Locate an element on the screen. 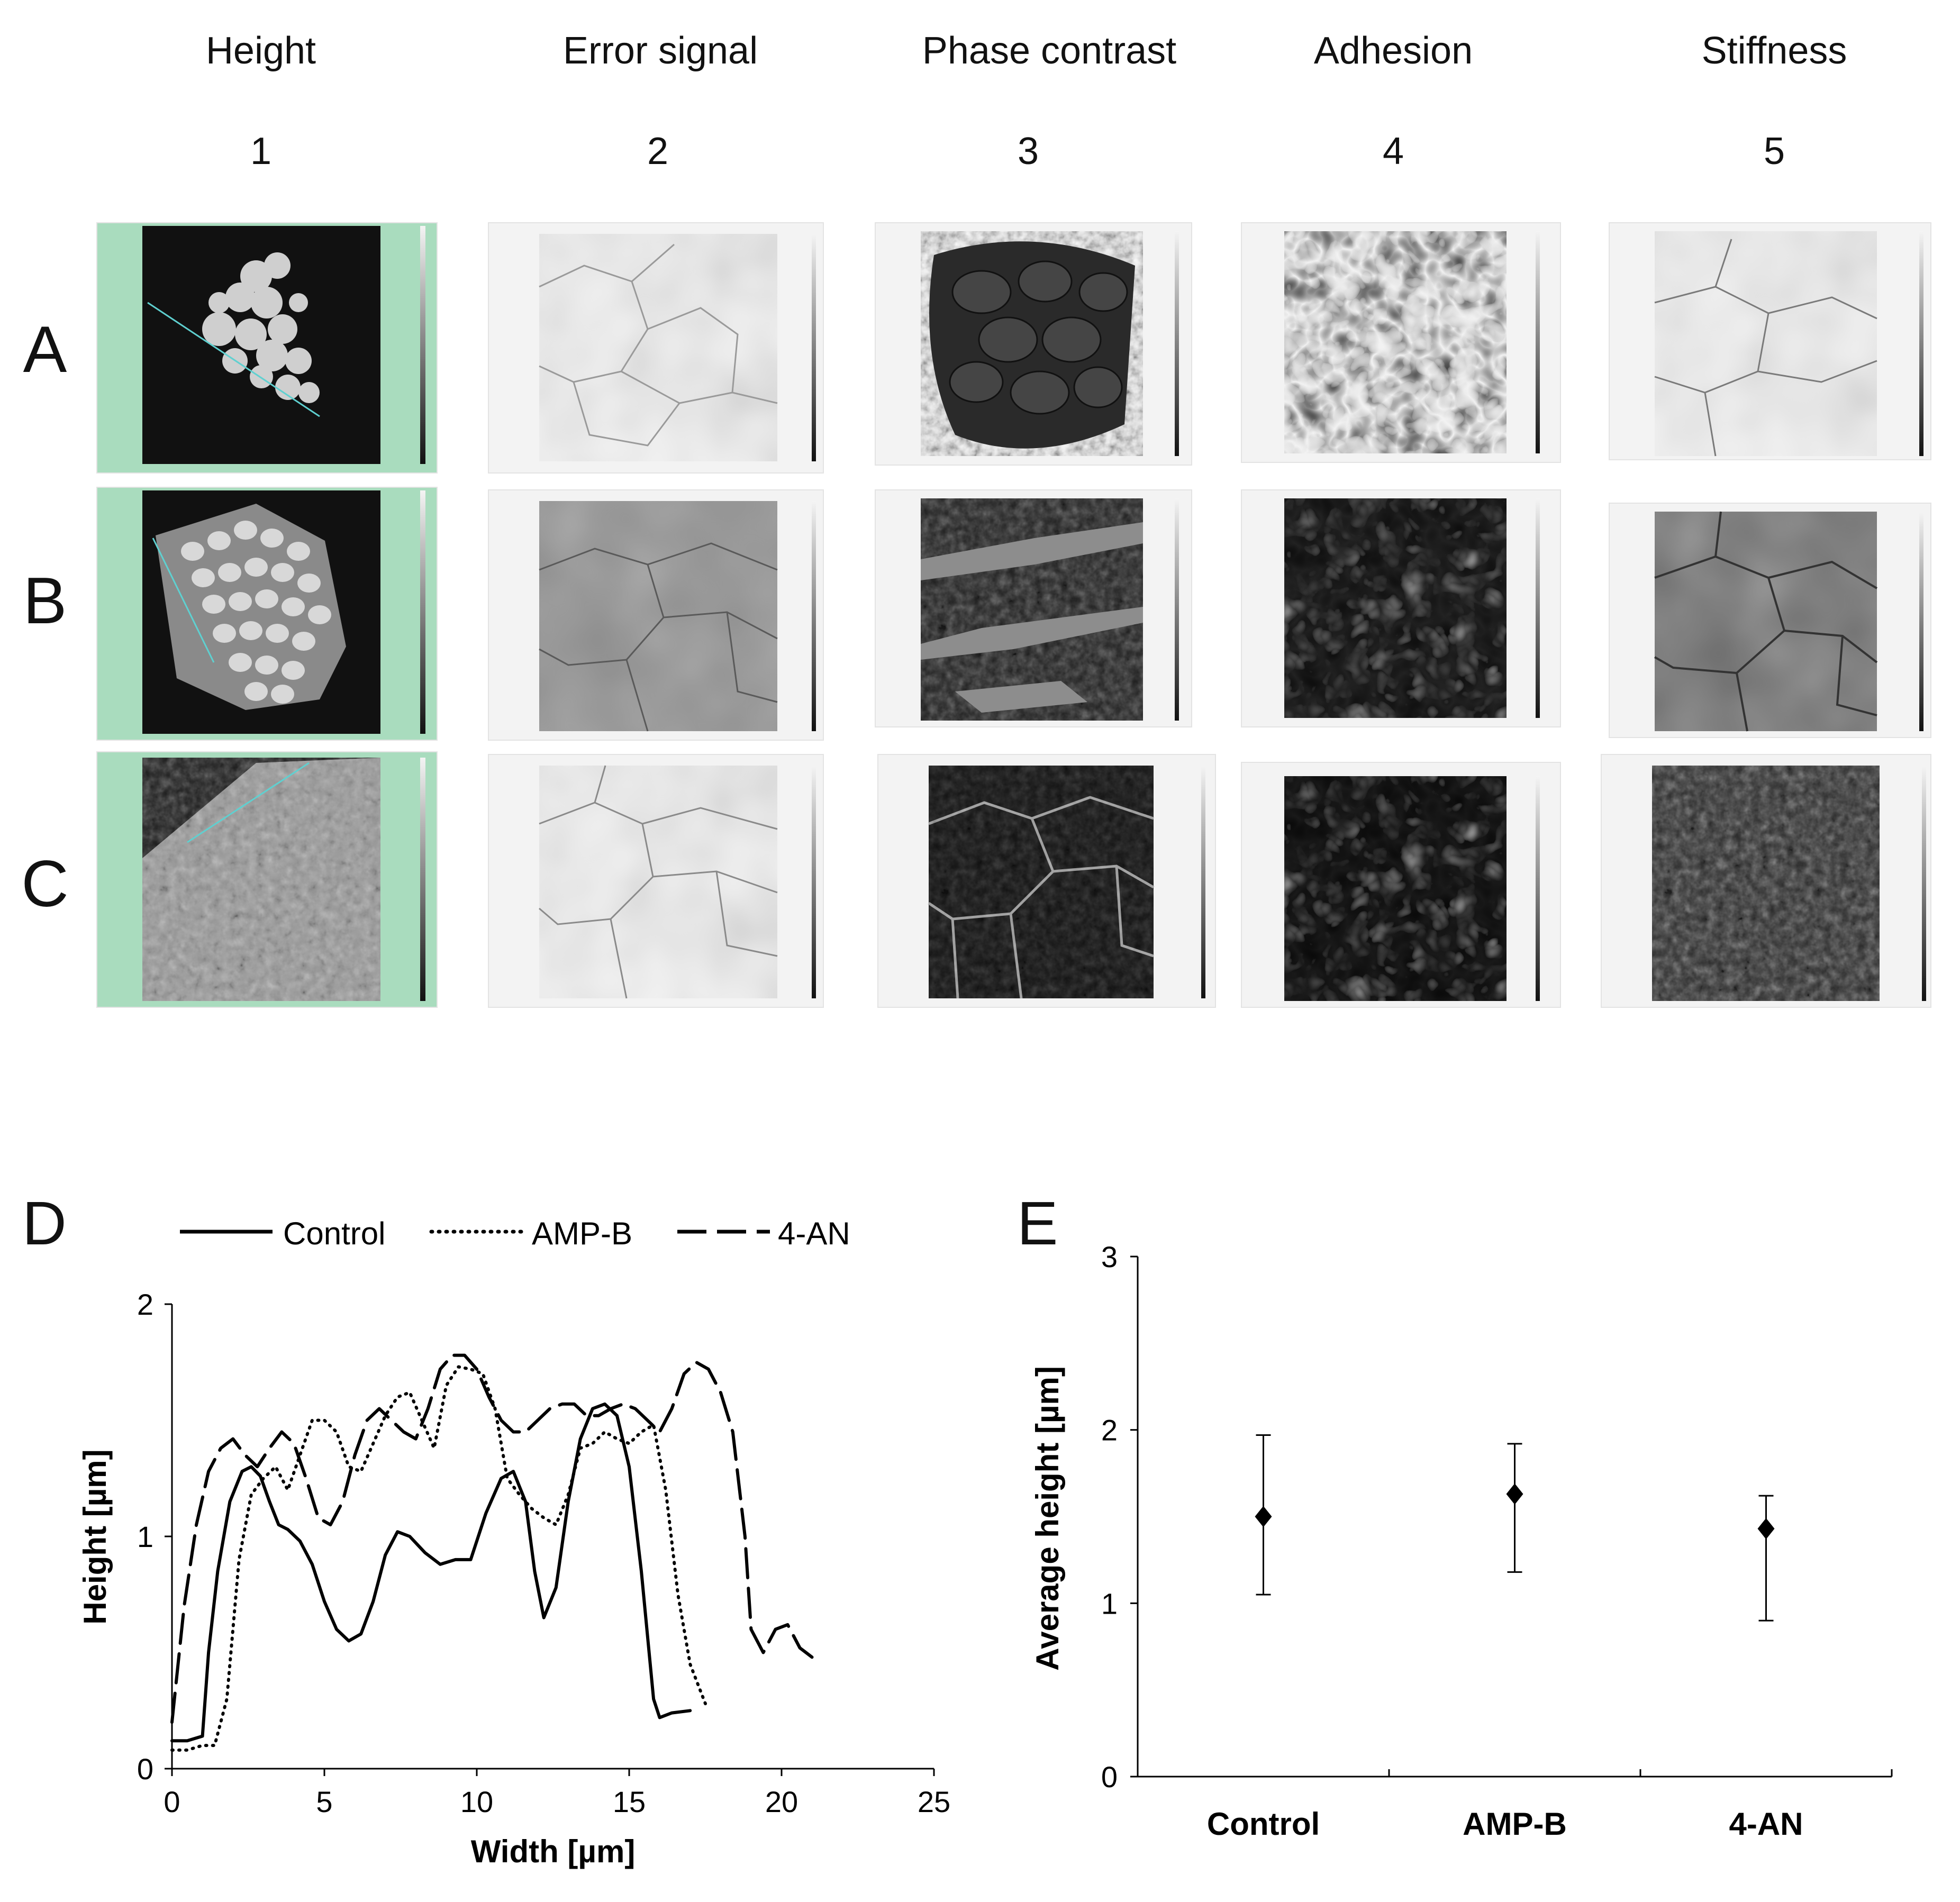  chart-e-y-tick-label: 0 is located at coordinates (1109, 1777).